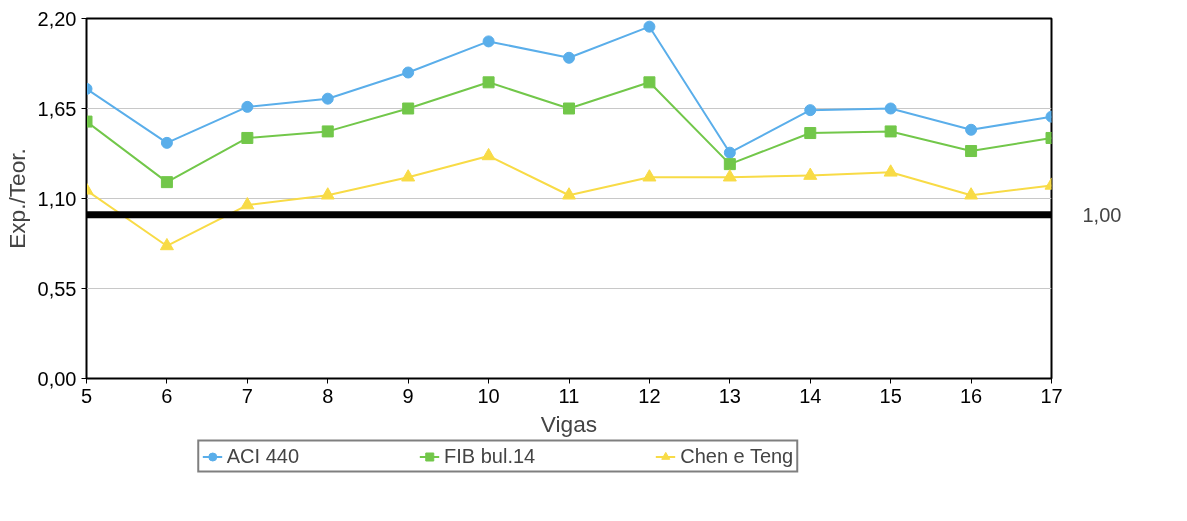 Image resolution: width=1187 pixels, height=521 pixels. I want to click on x-tick-label: 14, so click(810, 395).